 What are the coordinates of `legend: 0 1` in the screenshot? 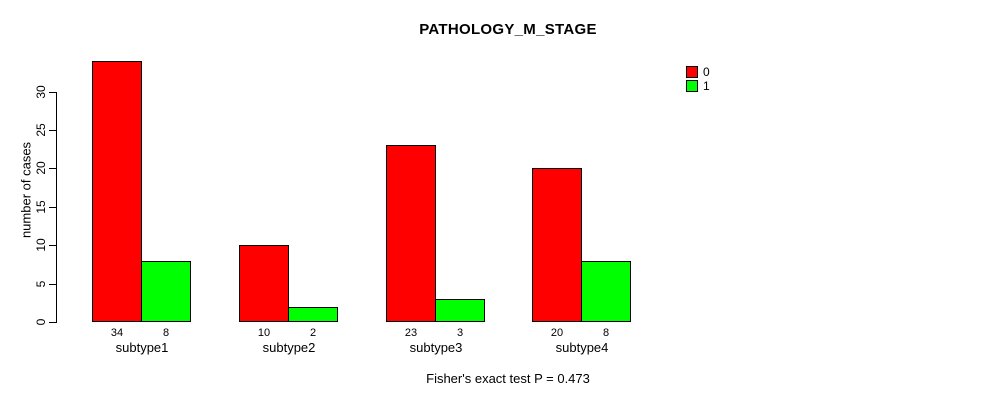 It's located at (698, 79).